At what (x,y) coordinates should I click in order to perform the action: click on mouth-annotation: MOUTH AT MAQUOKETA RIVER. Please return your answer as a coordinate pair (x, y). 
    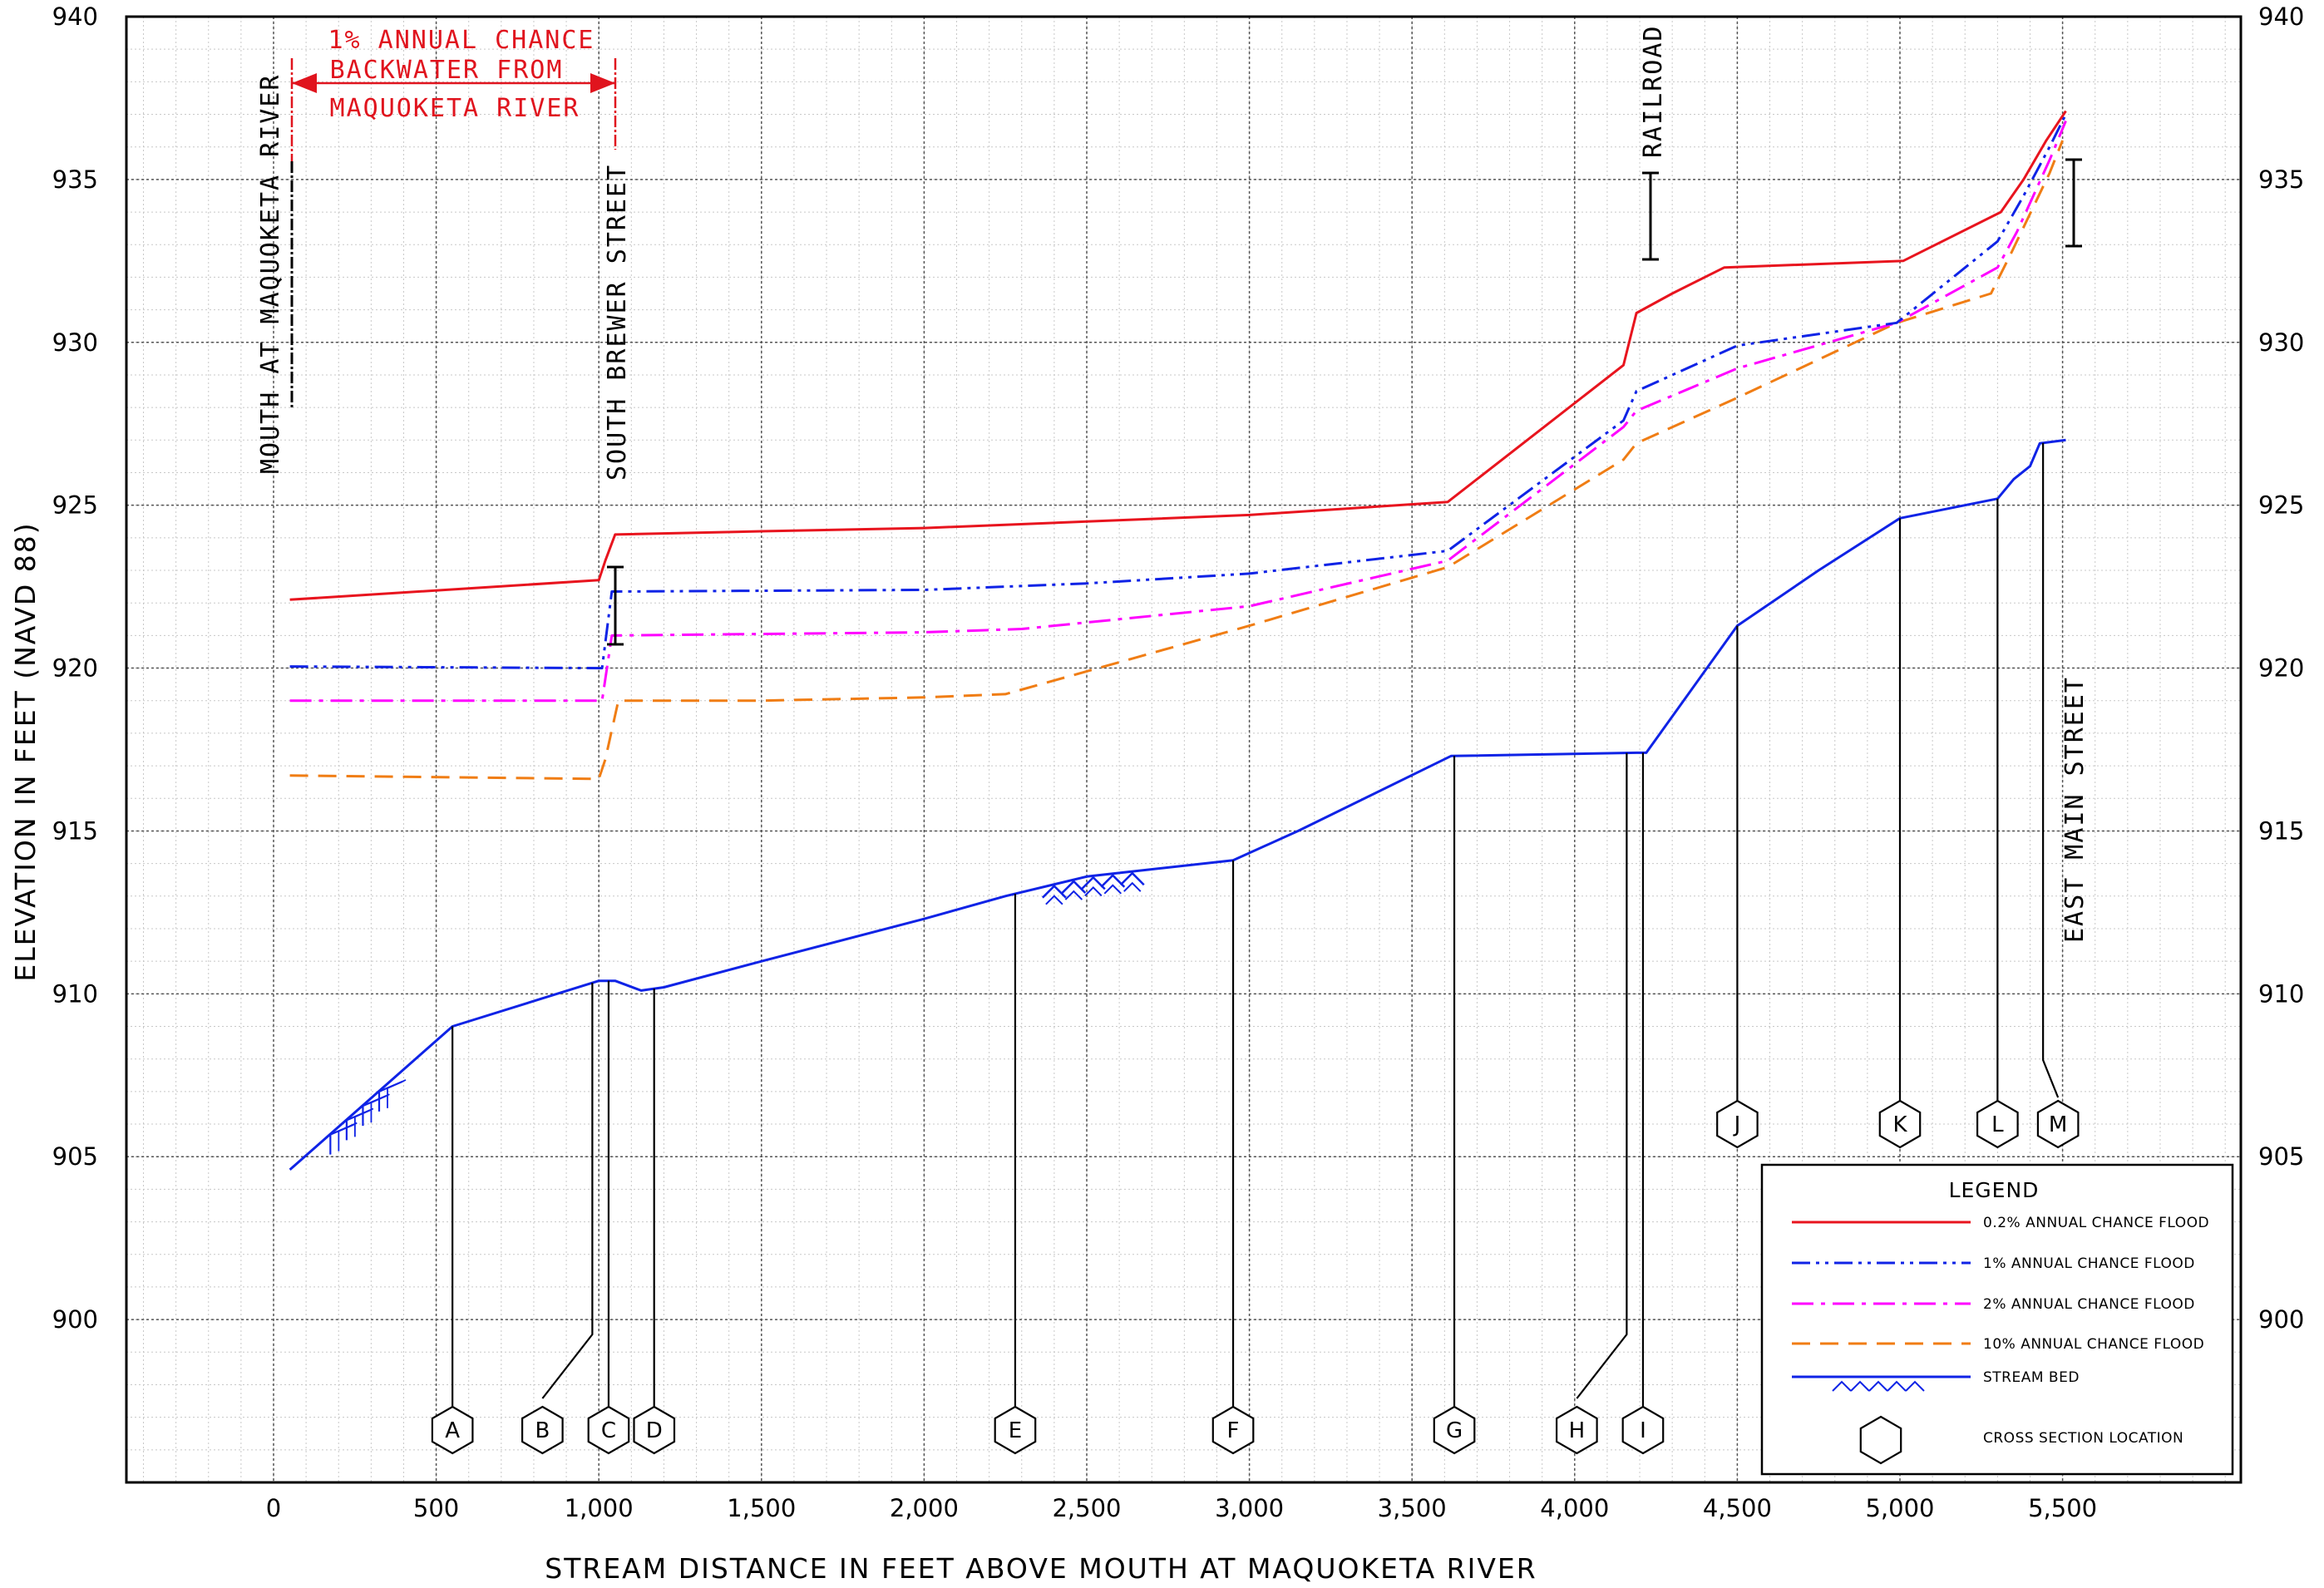
    Looking at the image, I should click on (275, 274).